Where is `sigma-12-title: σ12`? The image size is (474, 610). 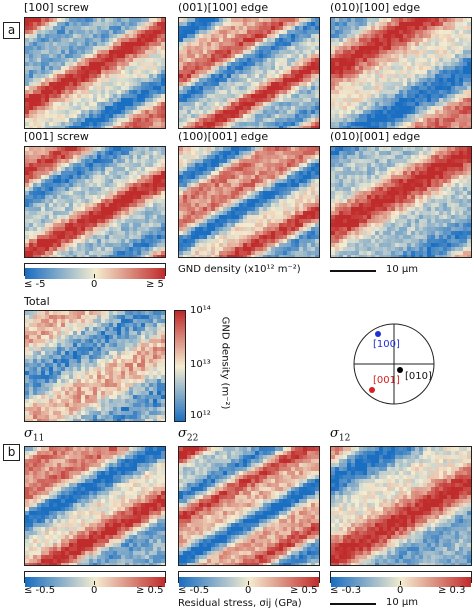 sigma-12-title: σ12 is located at coordinates (340, 435).